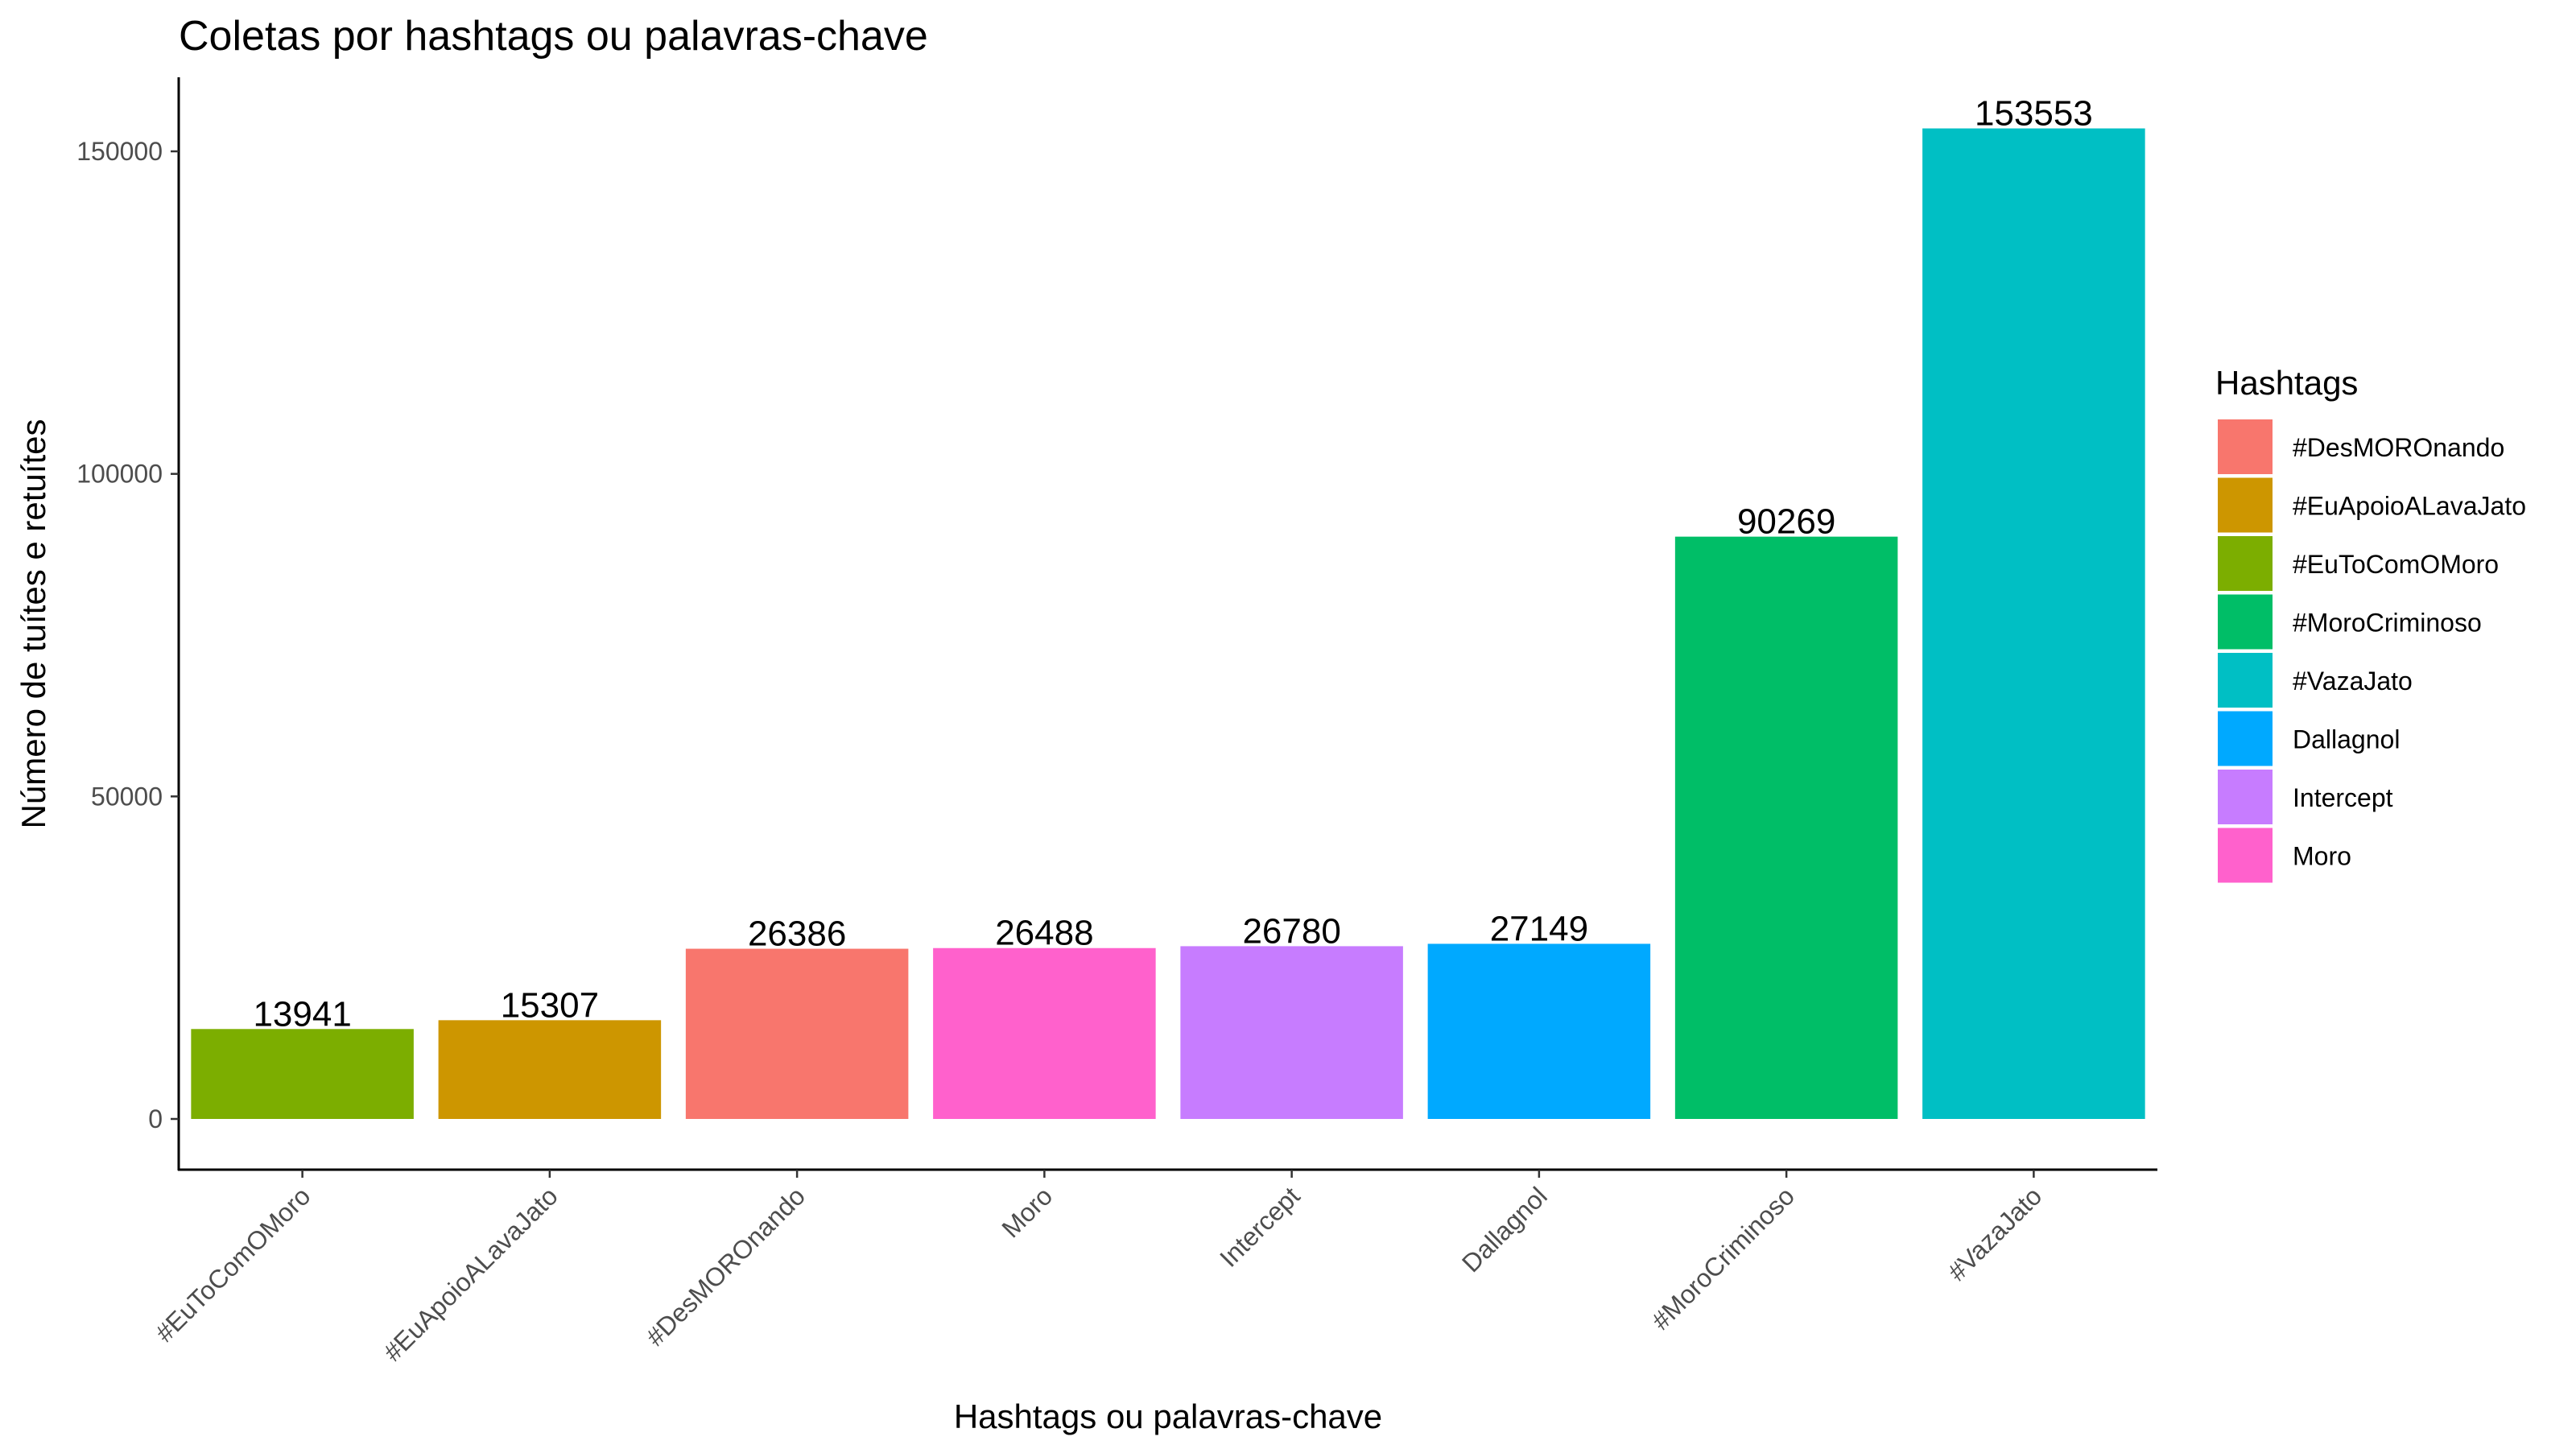 This screenshot has height=1449, width=2576. What do you see at coordinates (2409, 506) in the screenshot?
I see `legend-label: #EuApoioALavaJato` at bounding box center [2409, 506].